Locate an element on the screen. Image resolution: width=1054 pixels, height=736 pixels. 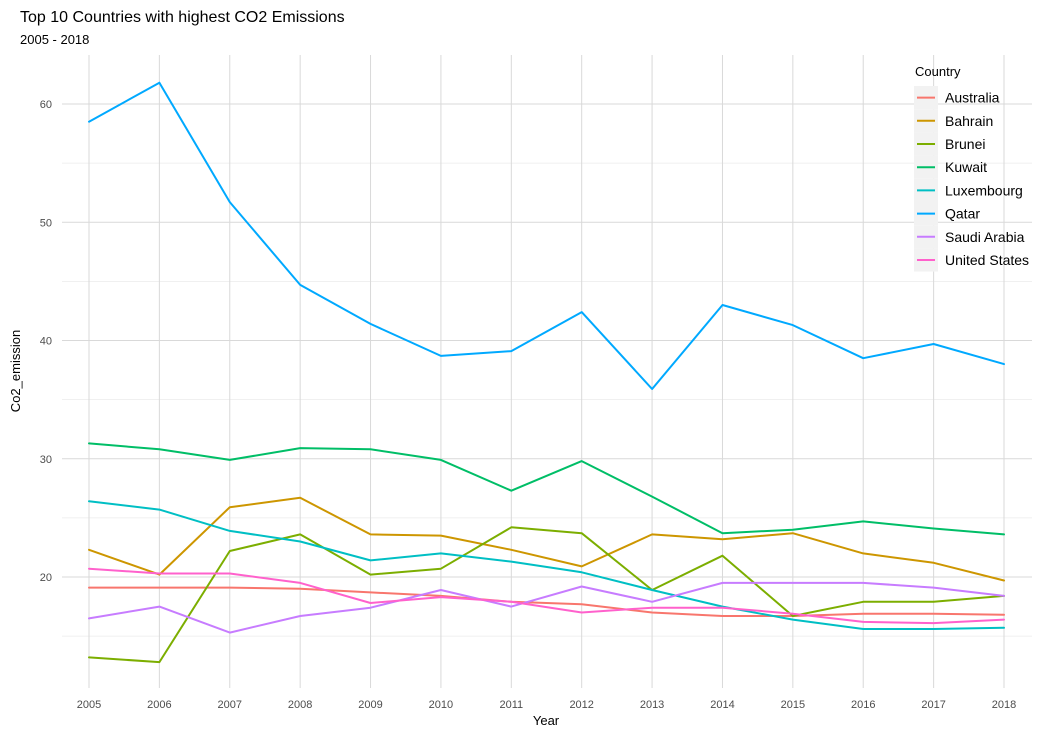
legend-label: Saudi Arabia is located at coordinates (985, 237).